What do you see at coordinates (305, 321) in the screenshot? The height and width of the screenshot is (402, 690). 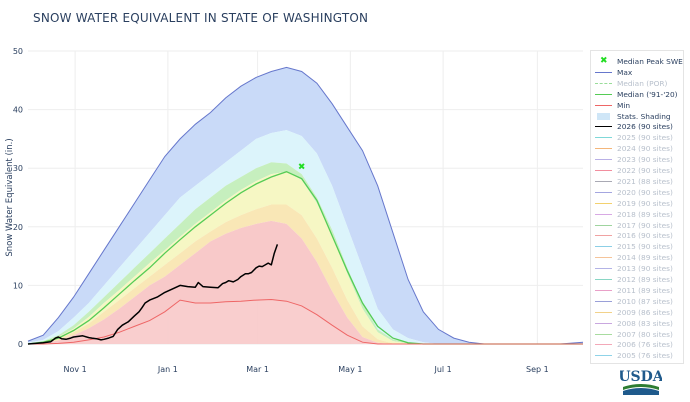 I see `min-line` at bounding box center [305, 321].